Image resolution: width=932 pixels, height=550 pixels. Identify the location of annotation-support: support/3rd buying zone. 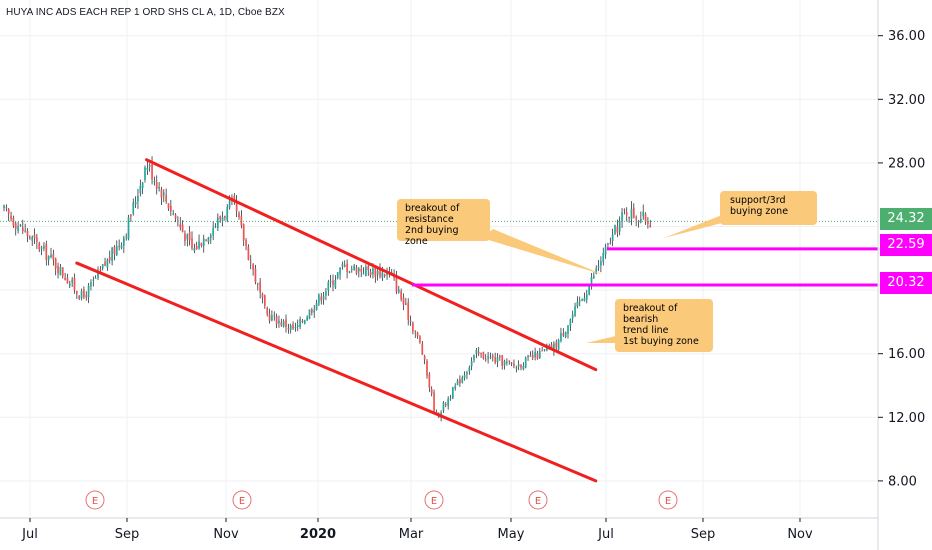
(768, 208).